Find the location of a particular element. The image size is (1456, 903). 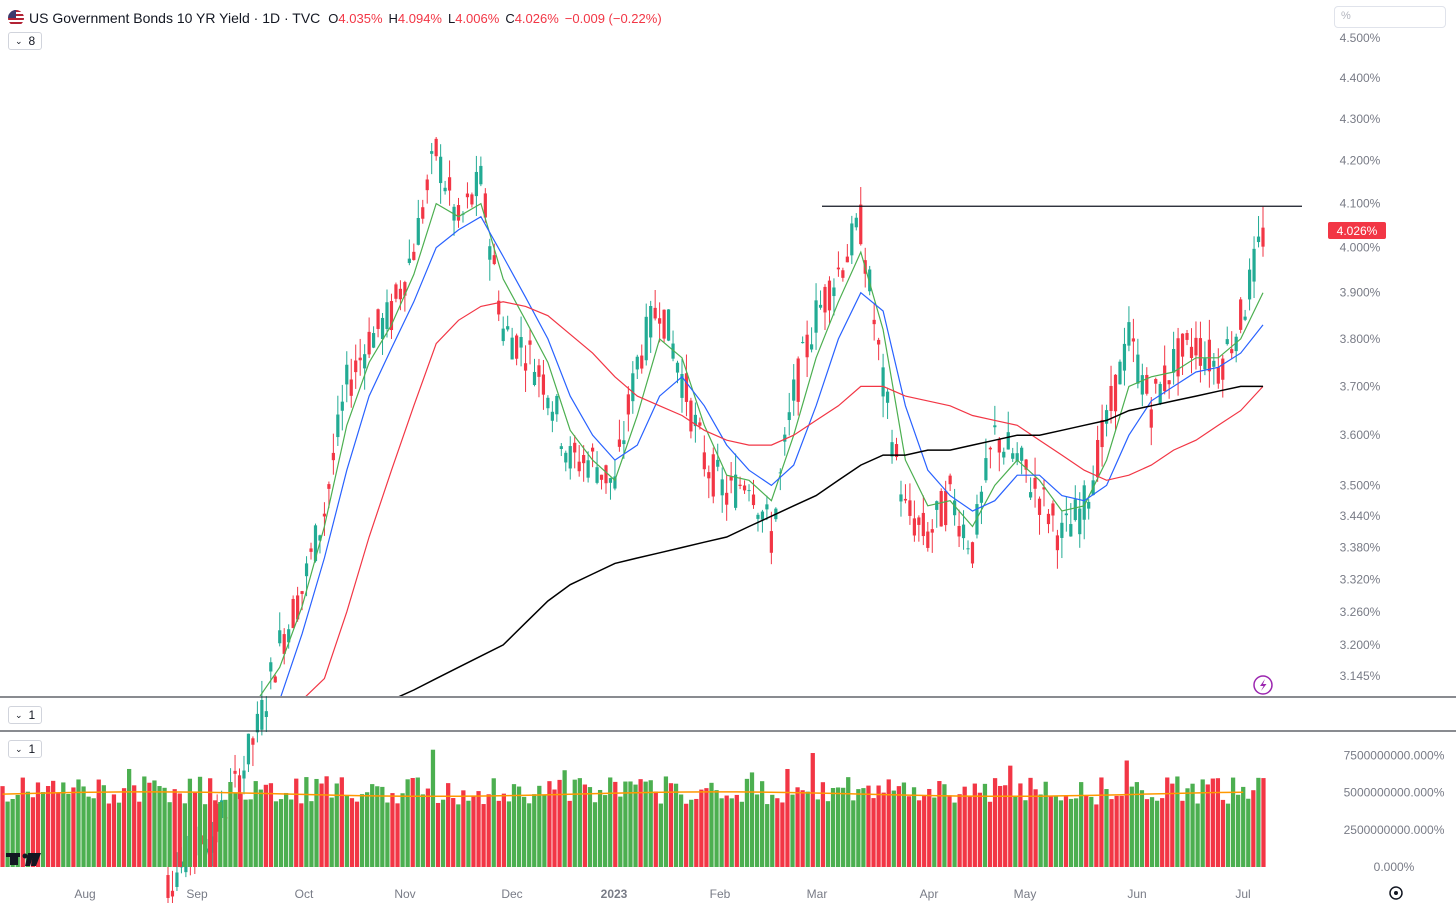

time-axis-label: 2023 is located at coordinates (614, 894).